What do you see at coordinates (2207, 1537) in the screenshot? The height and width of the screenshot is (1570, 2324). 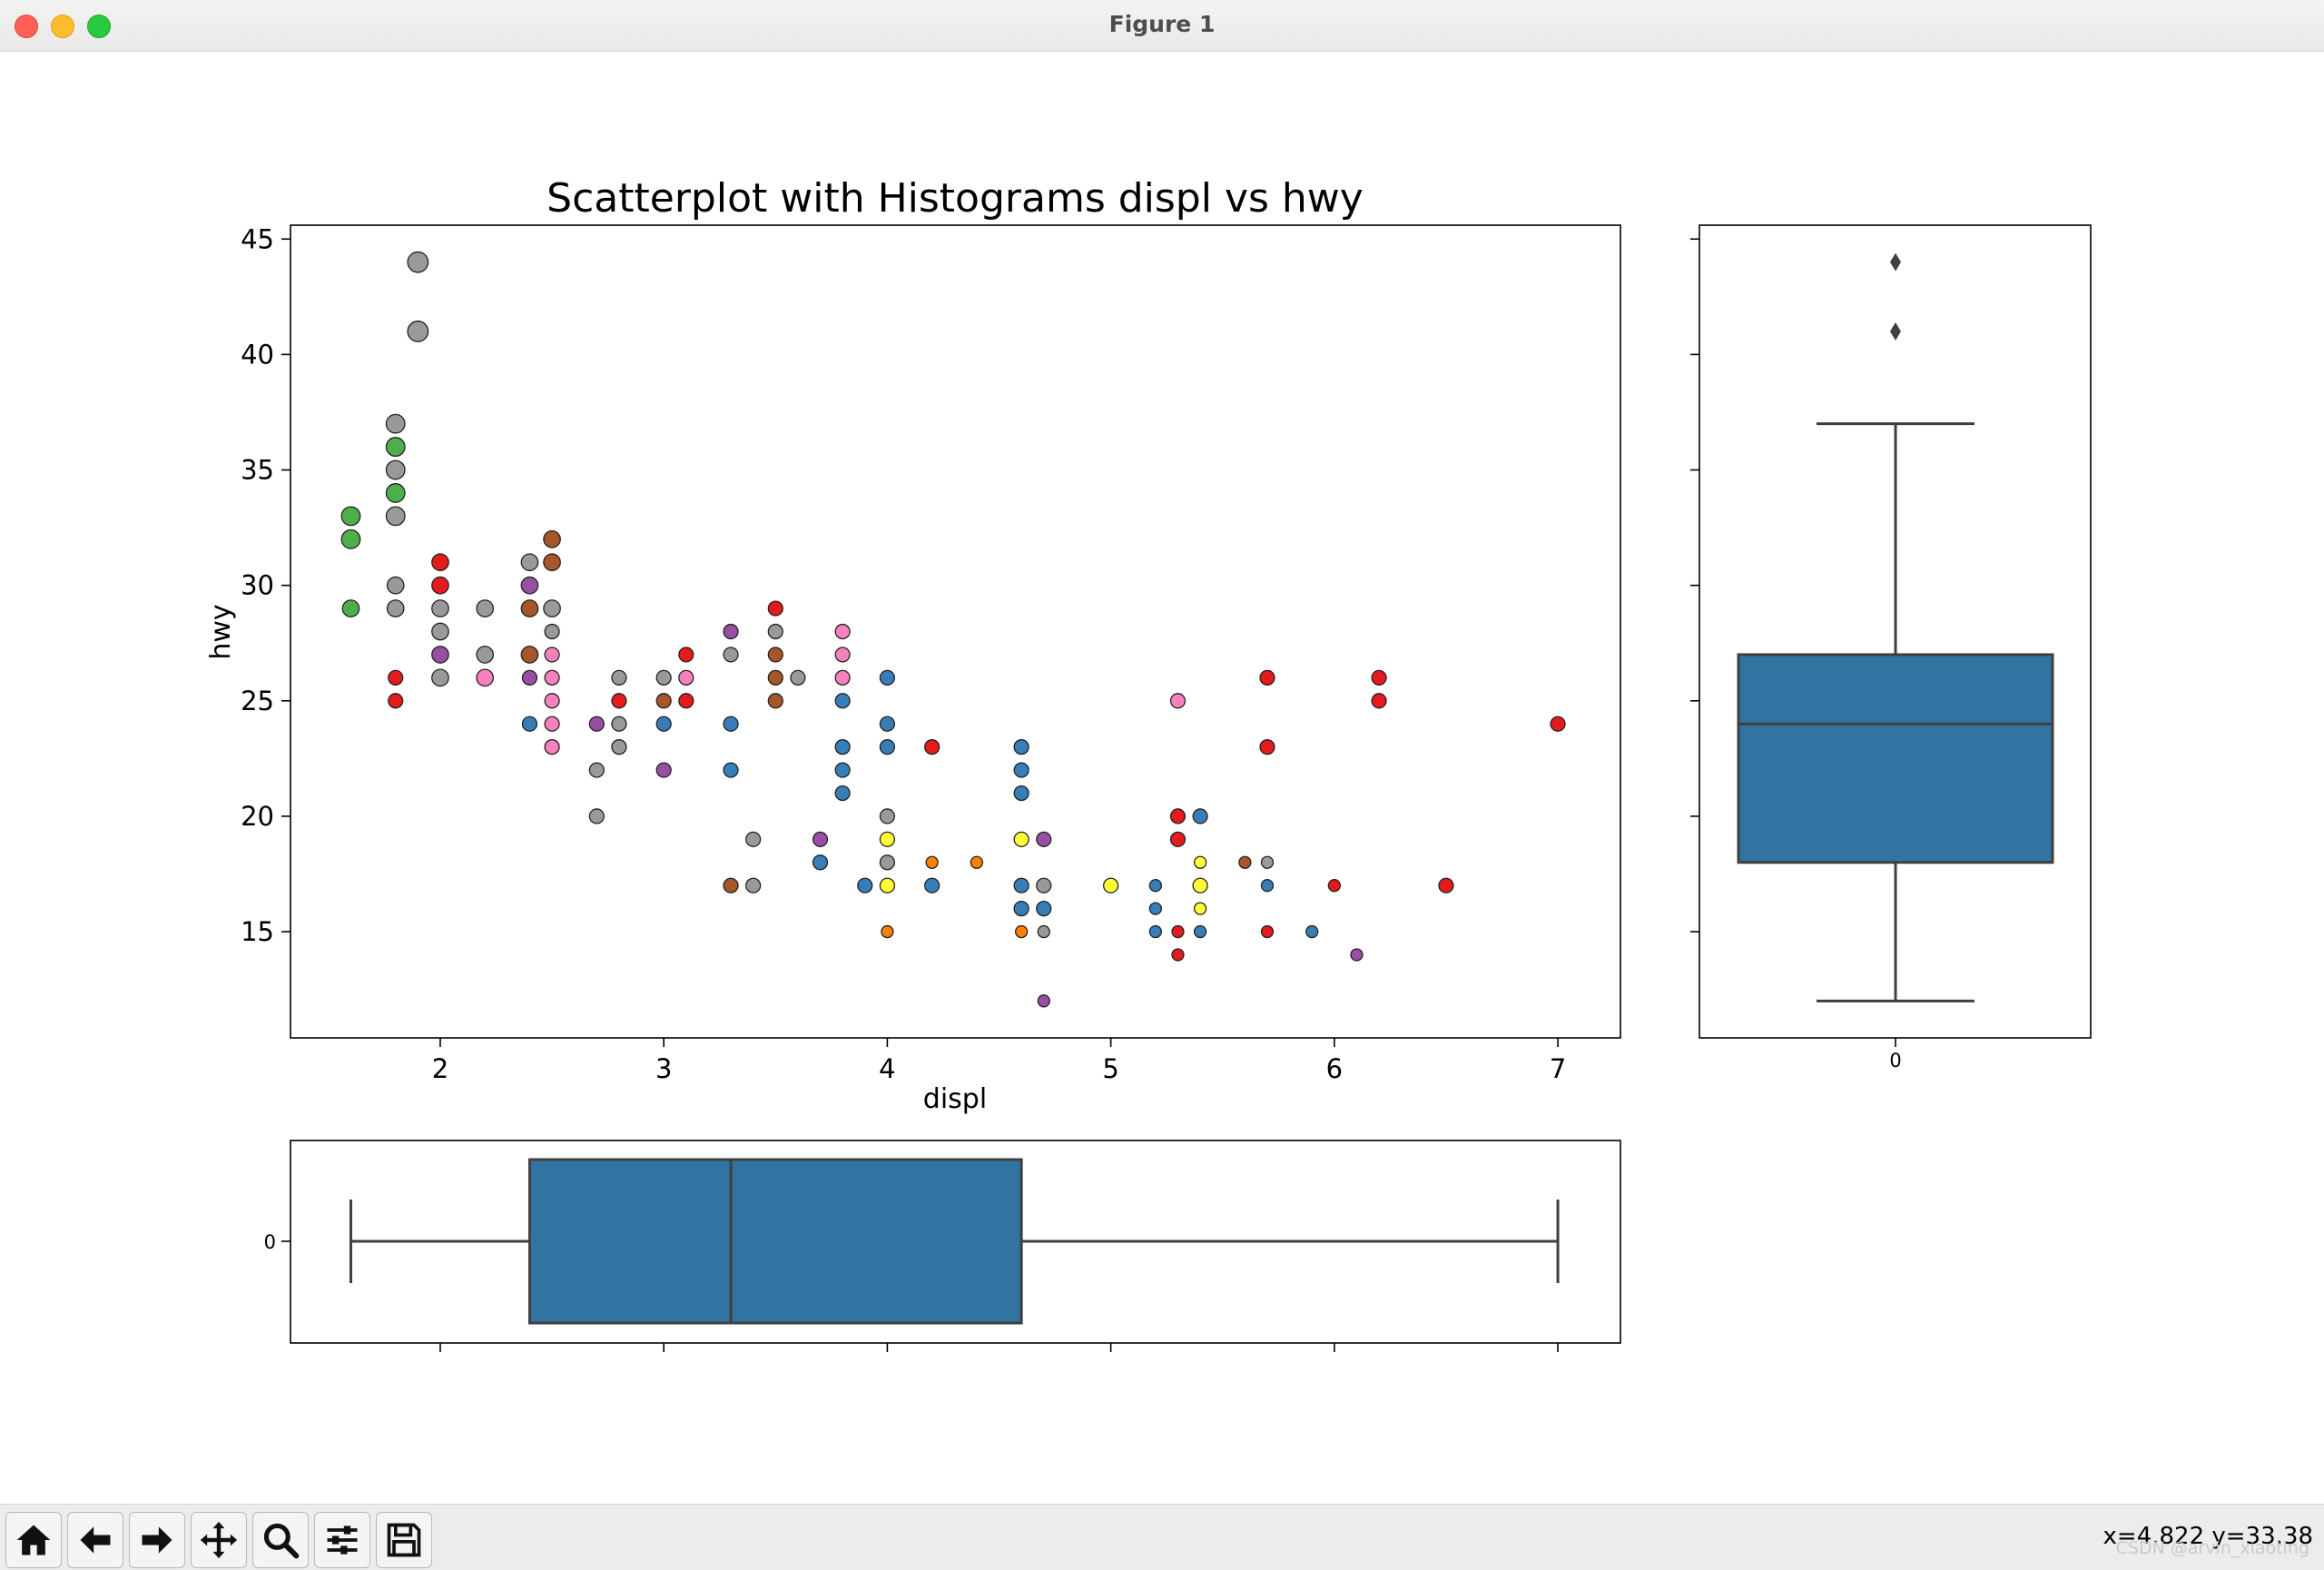 I see `cursor-coordinates: x=4.822 y=33.38` at bounding box center [2207, 1537].